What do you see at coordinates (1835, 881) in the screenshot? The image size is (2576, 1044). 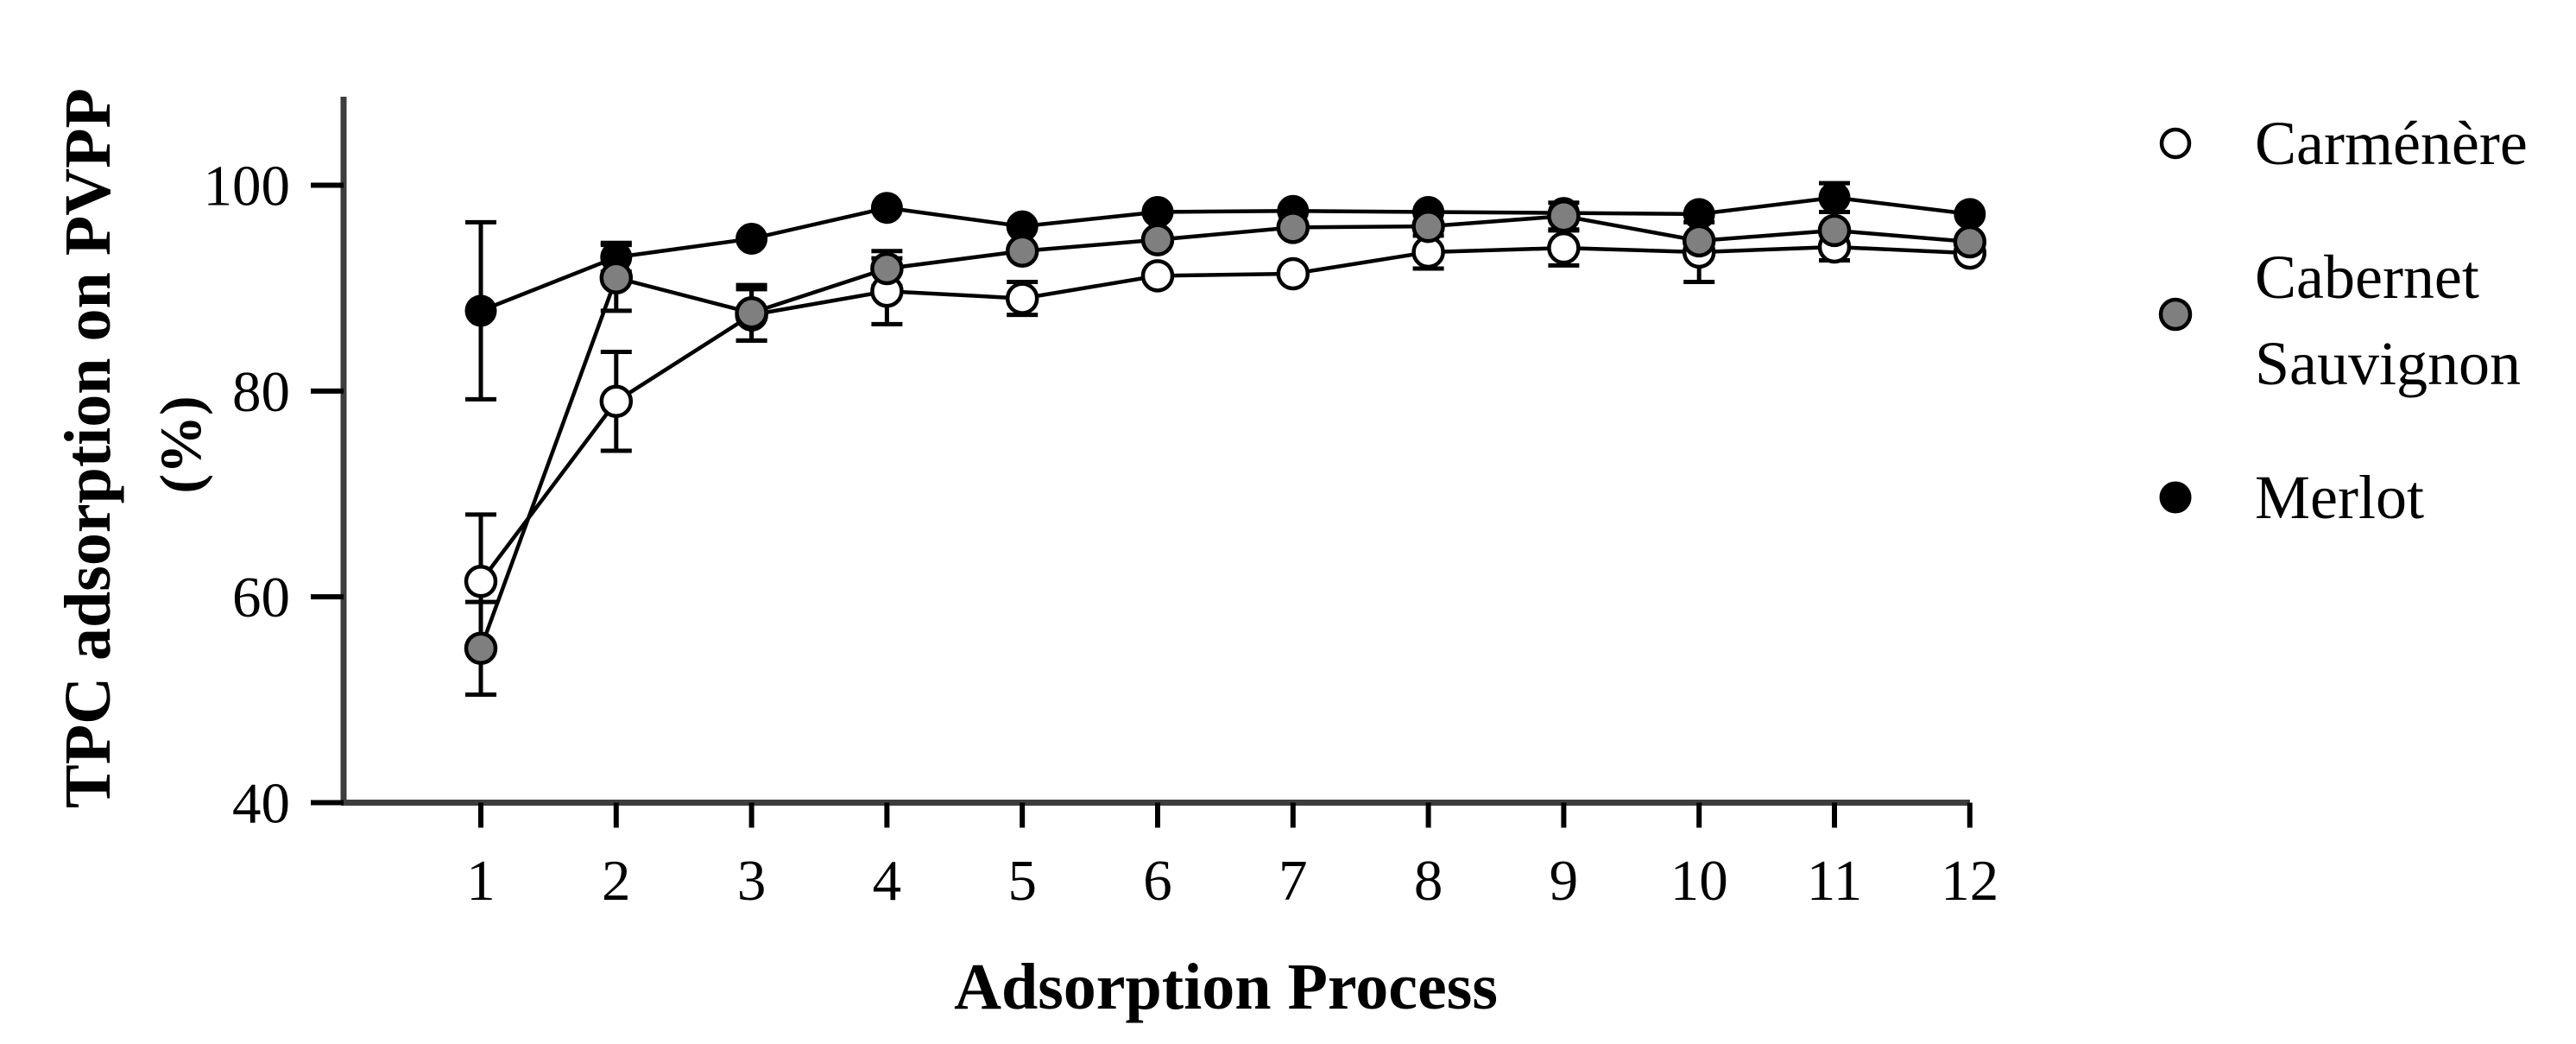 I see `x-tick-label: 11` at bounding box center [1835, 881].